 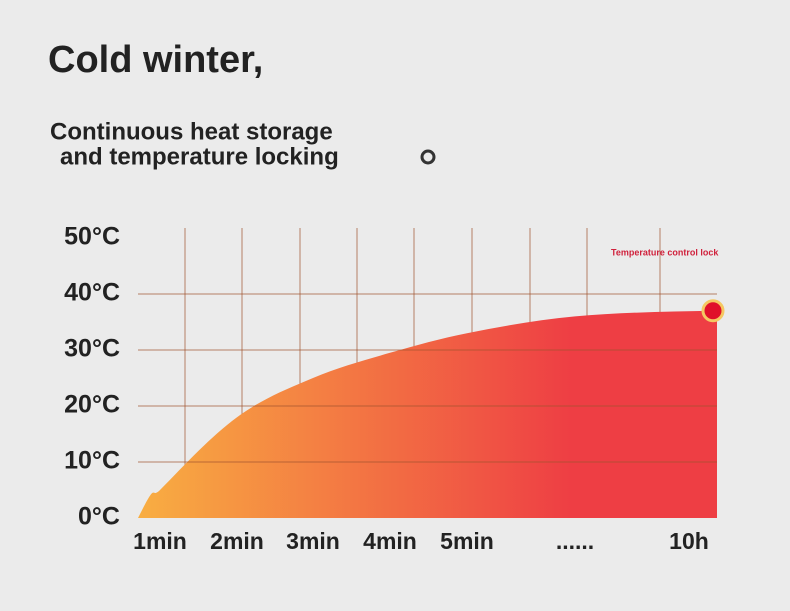 I want to click on x-tick-label: 1min, so click(x=160, y=541).